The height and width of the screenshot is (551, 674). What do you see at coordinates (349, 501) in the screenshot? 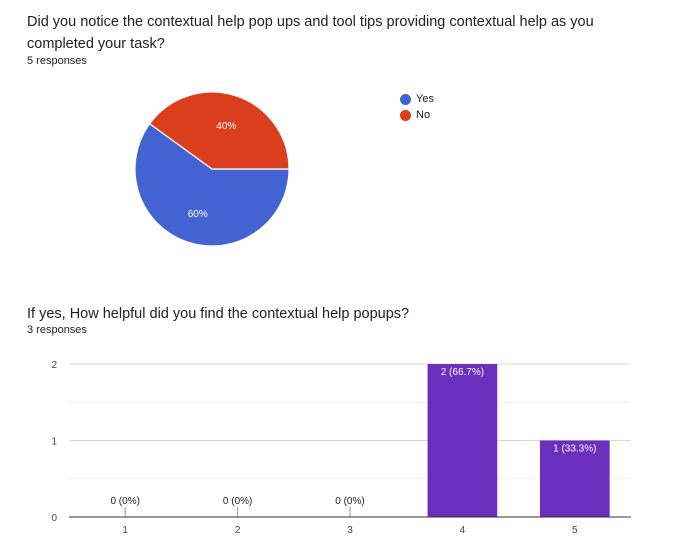
I see `bar-value-label-3: 0 (0%)` at bounding box center [349, 501].